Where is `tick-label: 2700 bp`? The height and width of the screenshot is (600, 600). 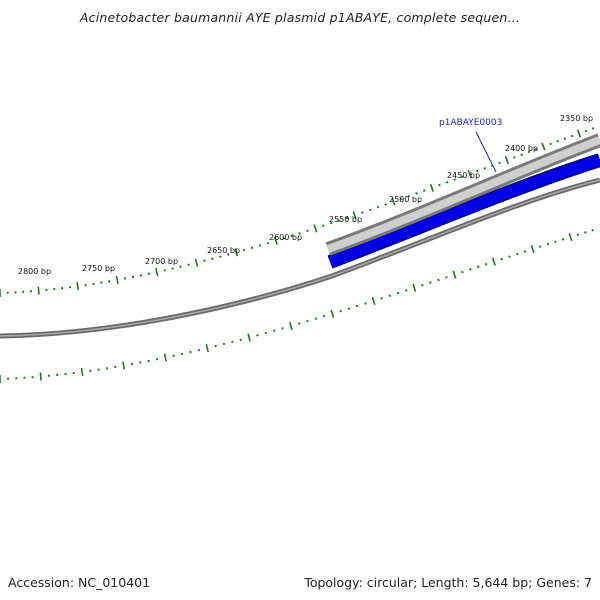
tick-label: 2700 bp is located at coordinates (161, 261).